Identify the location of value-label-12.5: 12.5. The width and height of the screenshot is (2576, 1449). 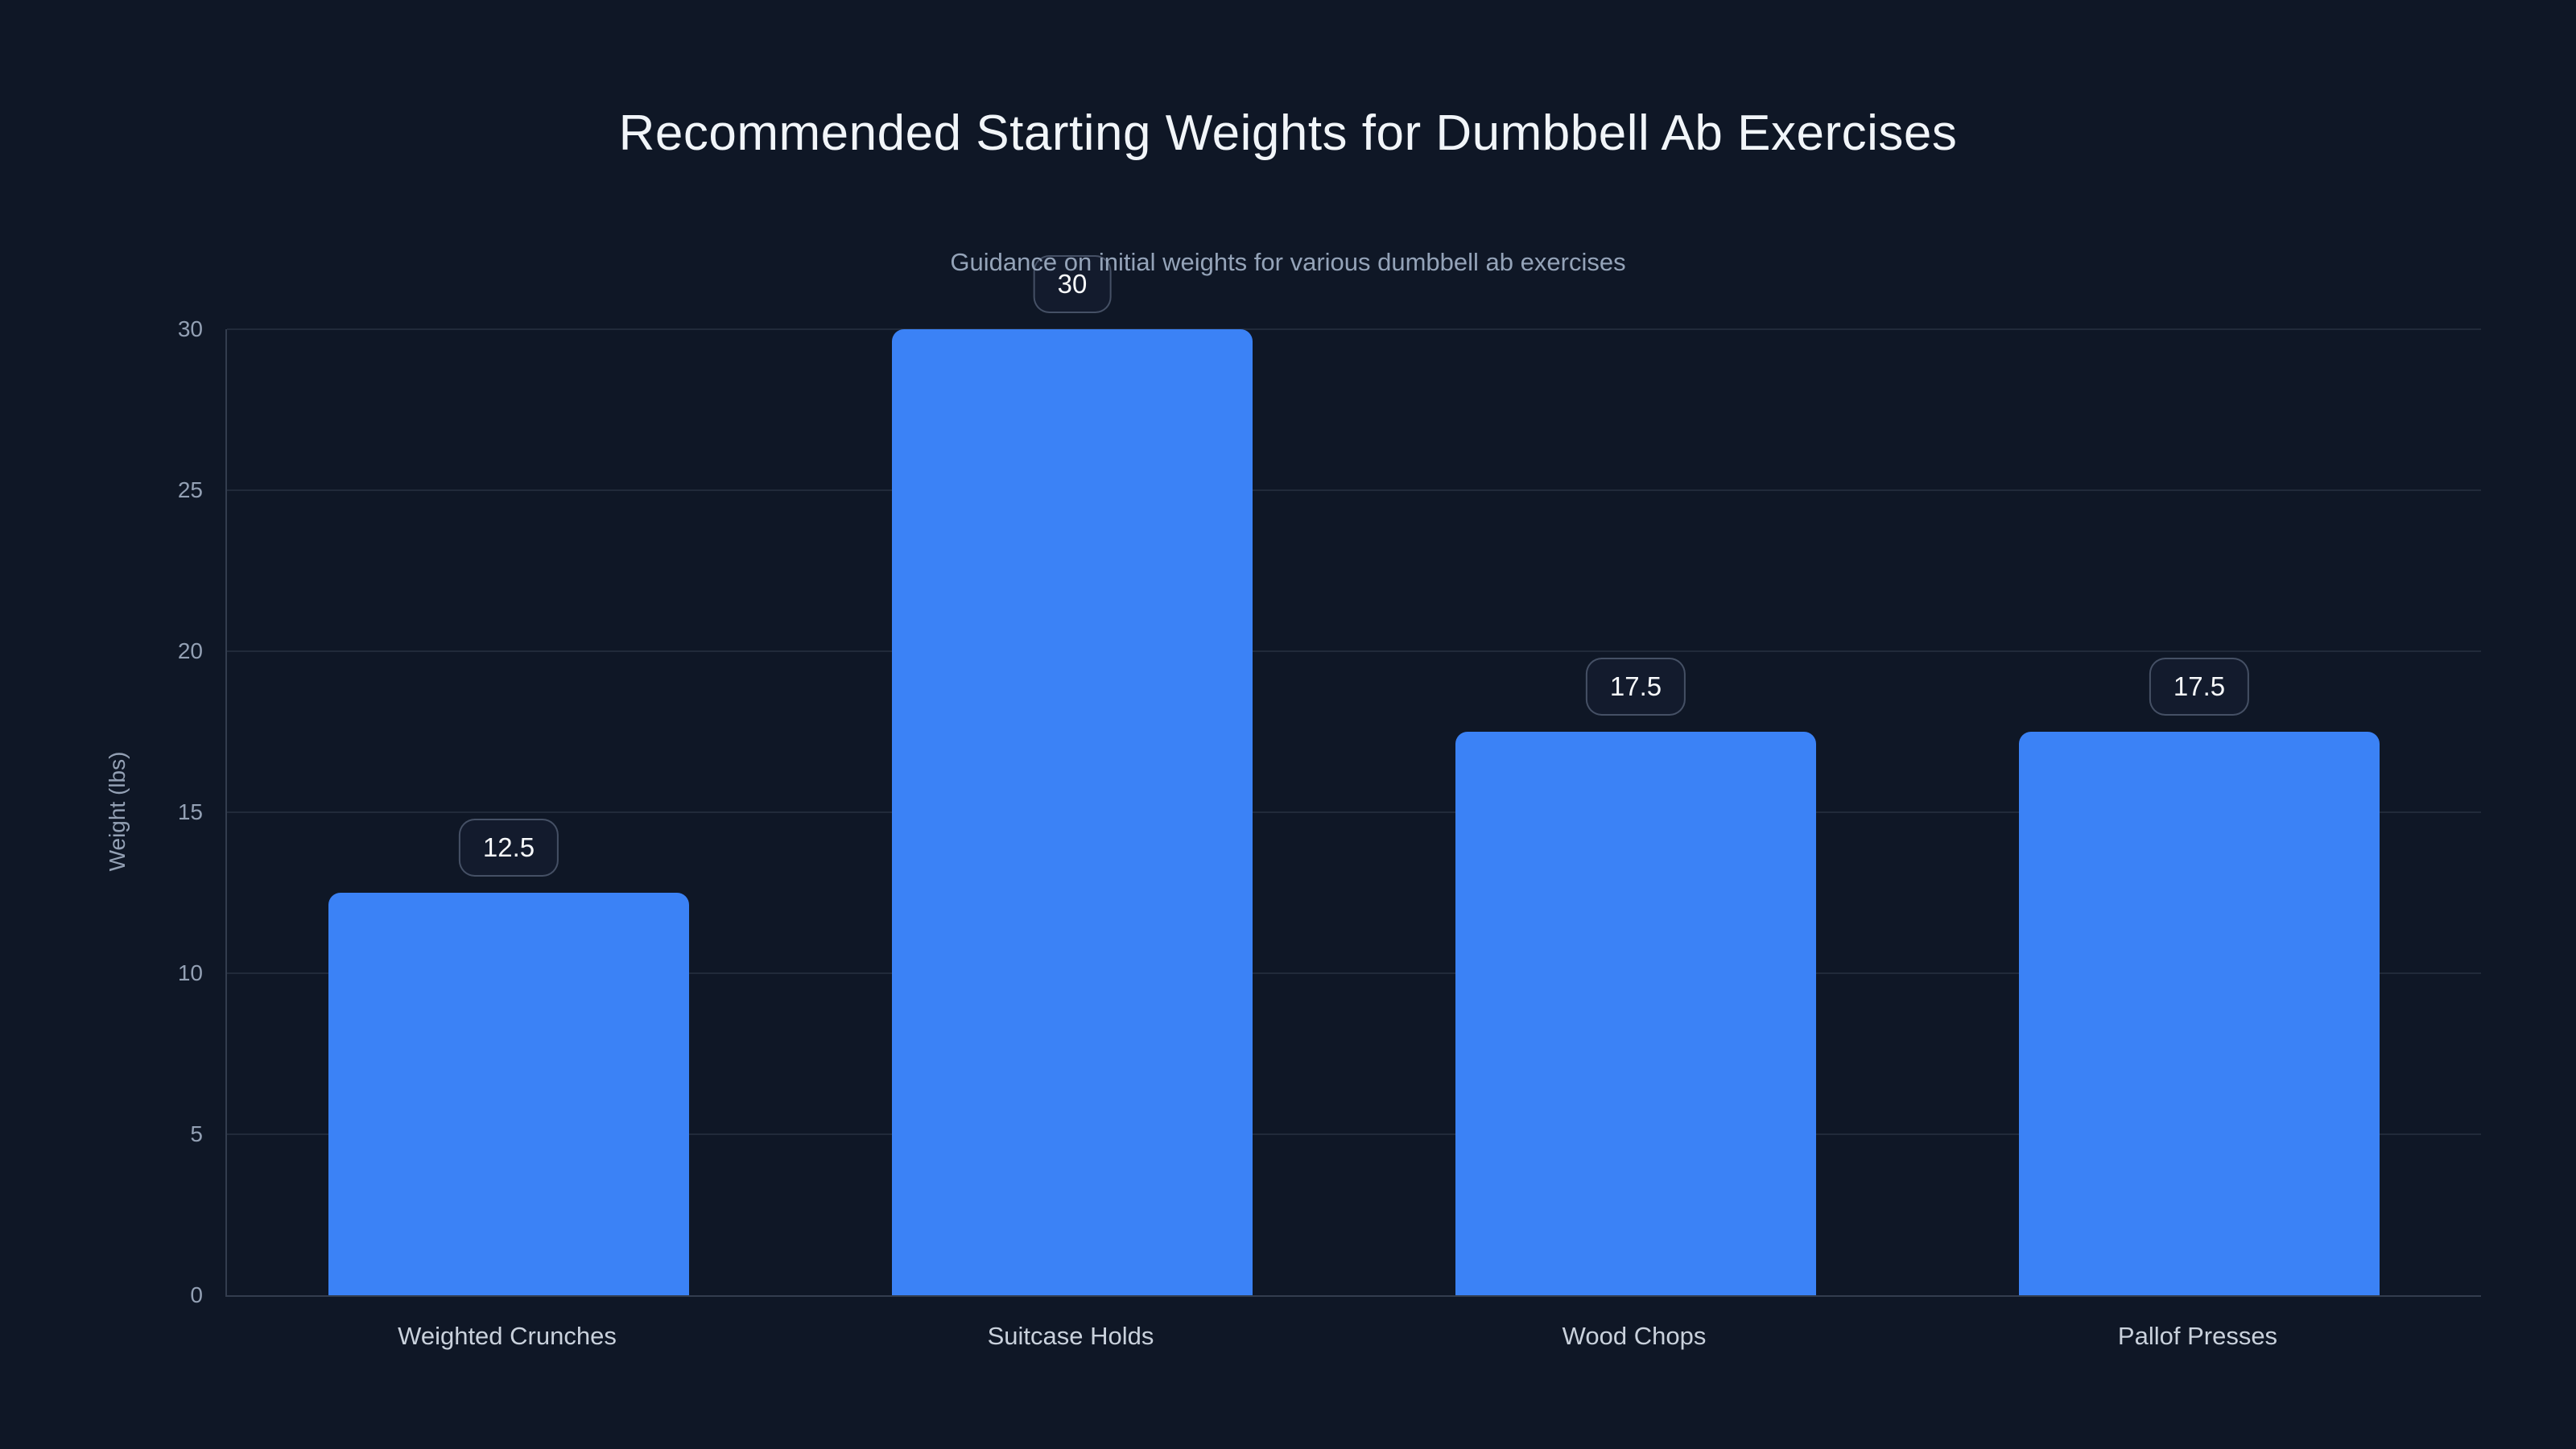
(508, 848).